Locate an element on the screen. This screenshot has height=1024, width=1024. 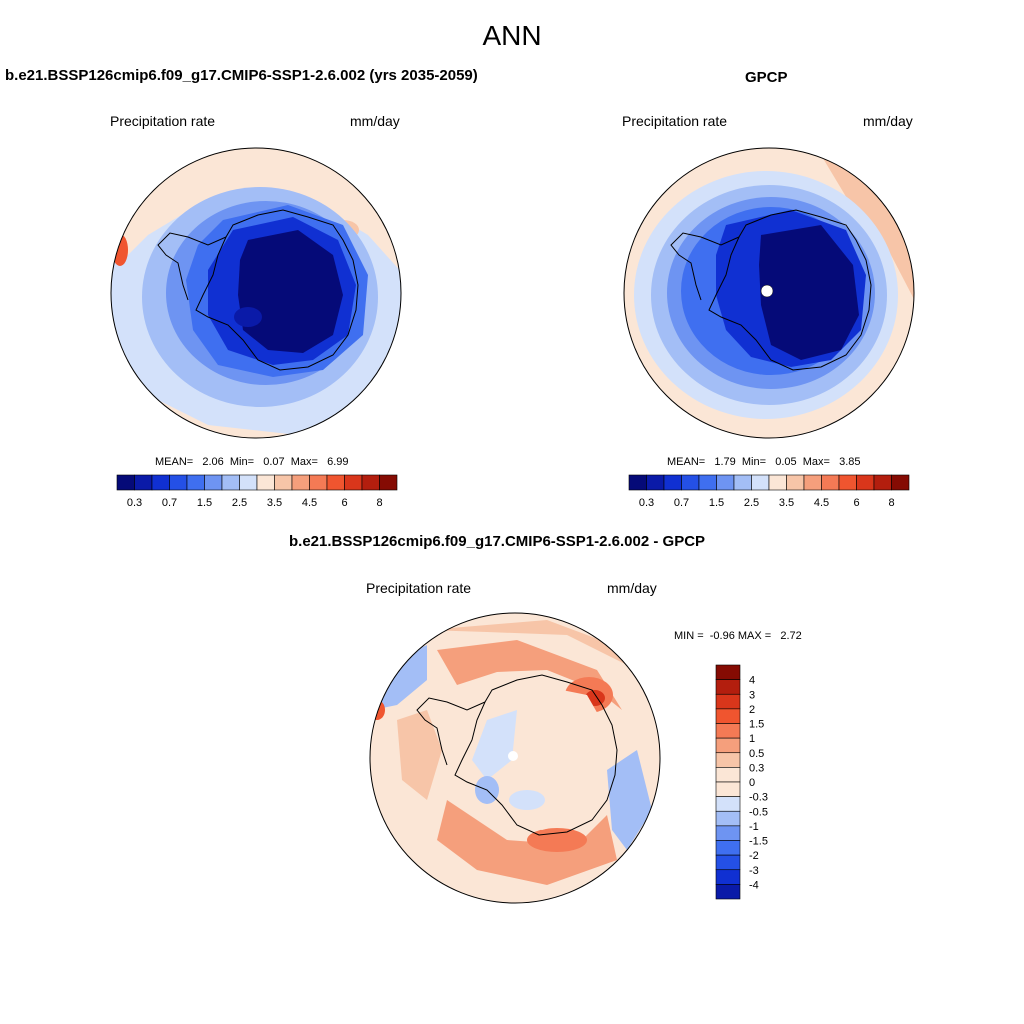
colorbar-tick-label: 0.5 is located at coordinates (756, 754).